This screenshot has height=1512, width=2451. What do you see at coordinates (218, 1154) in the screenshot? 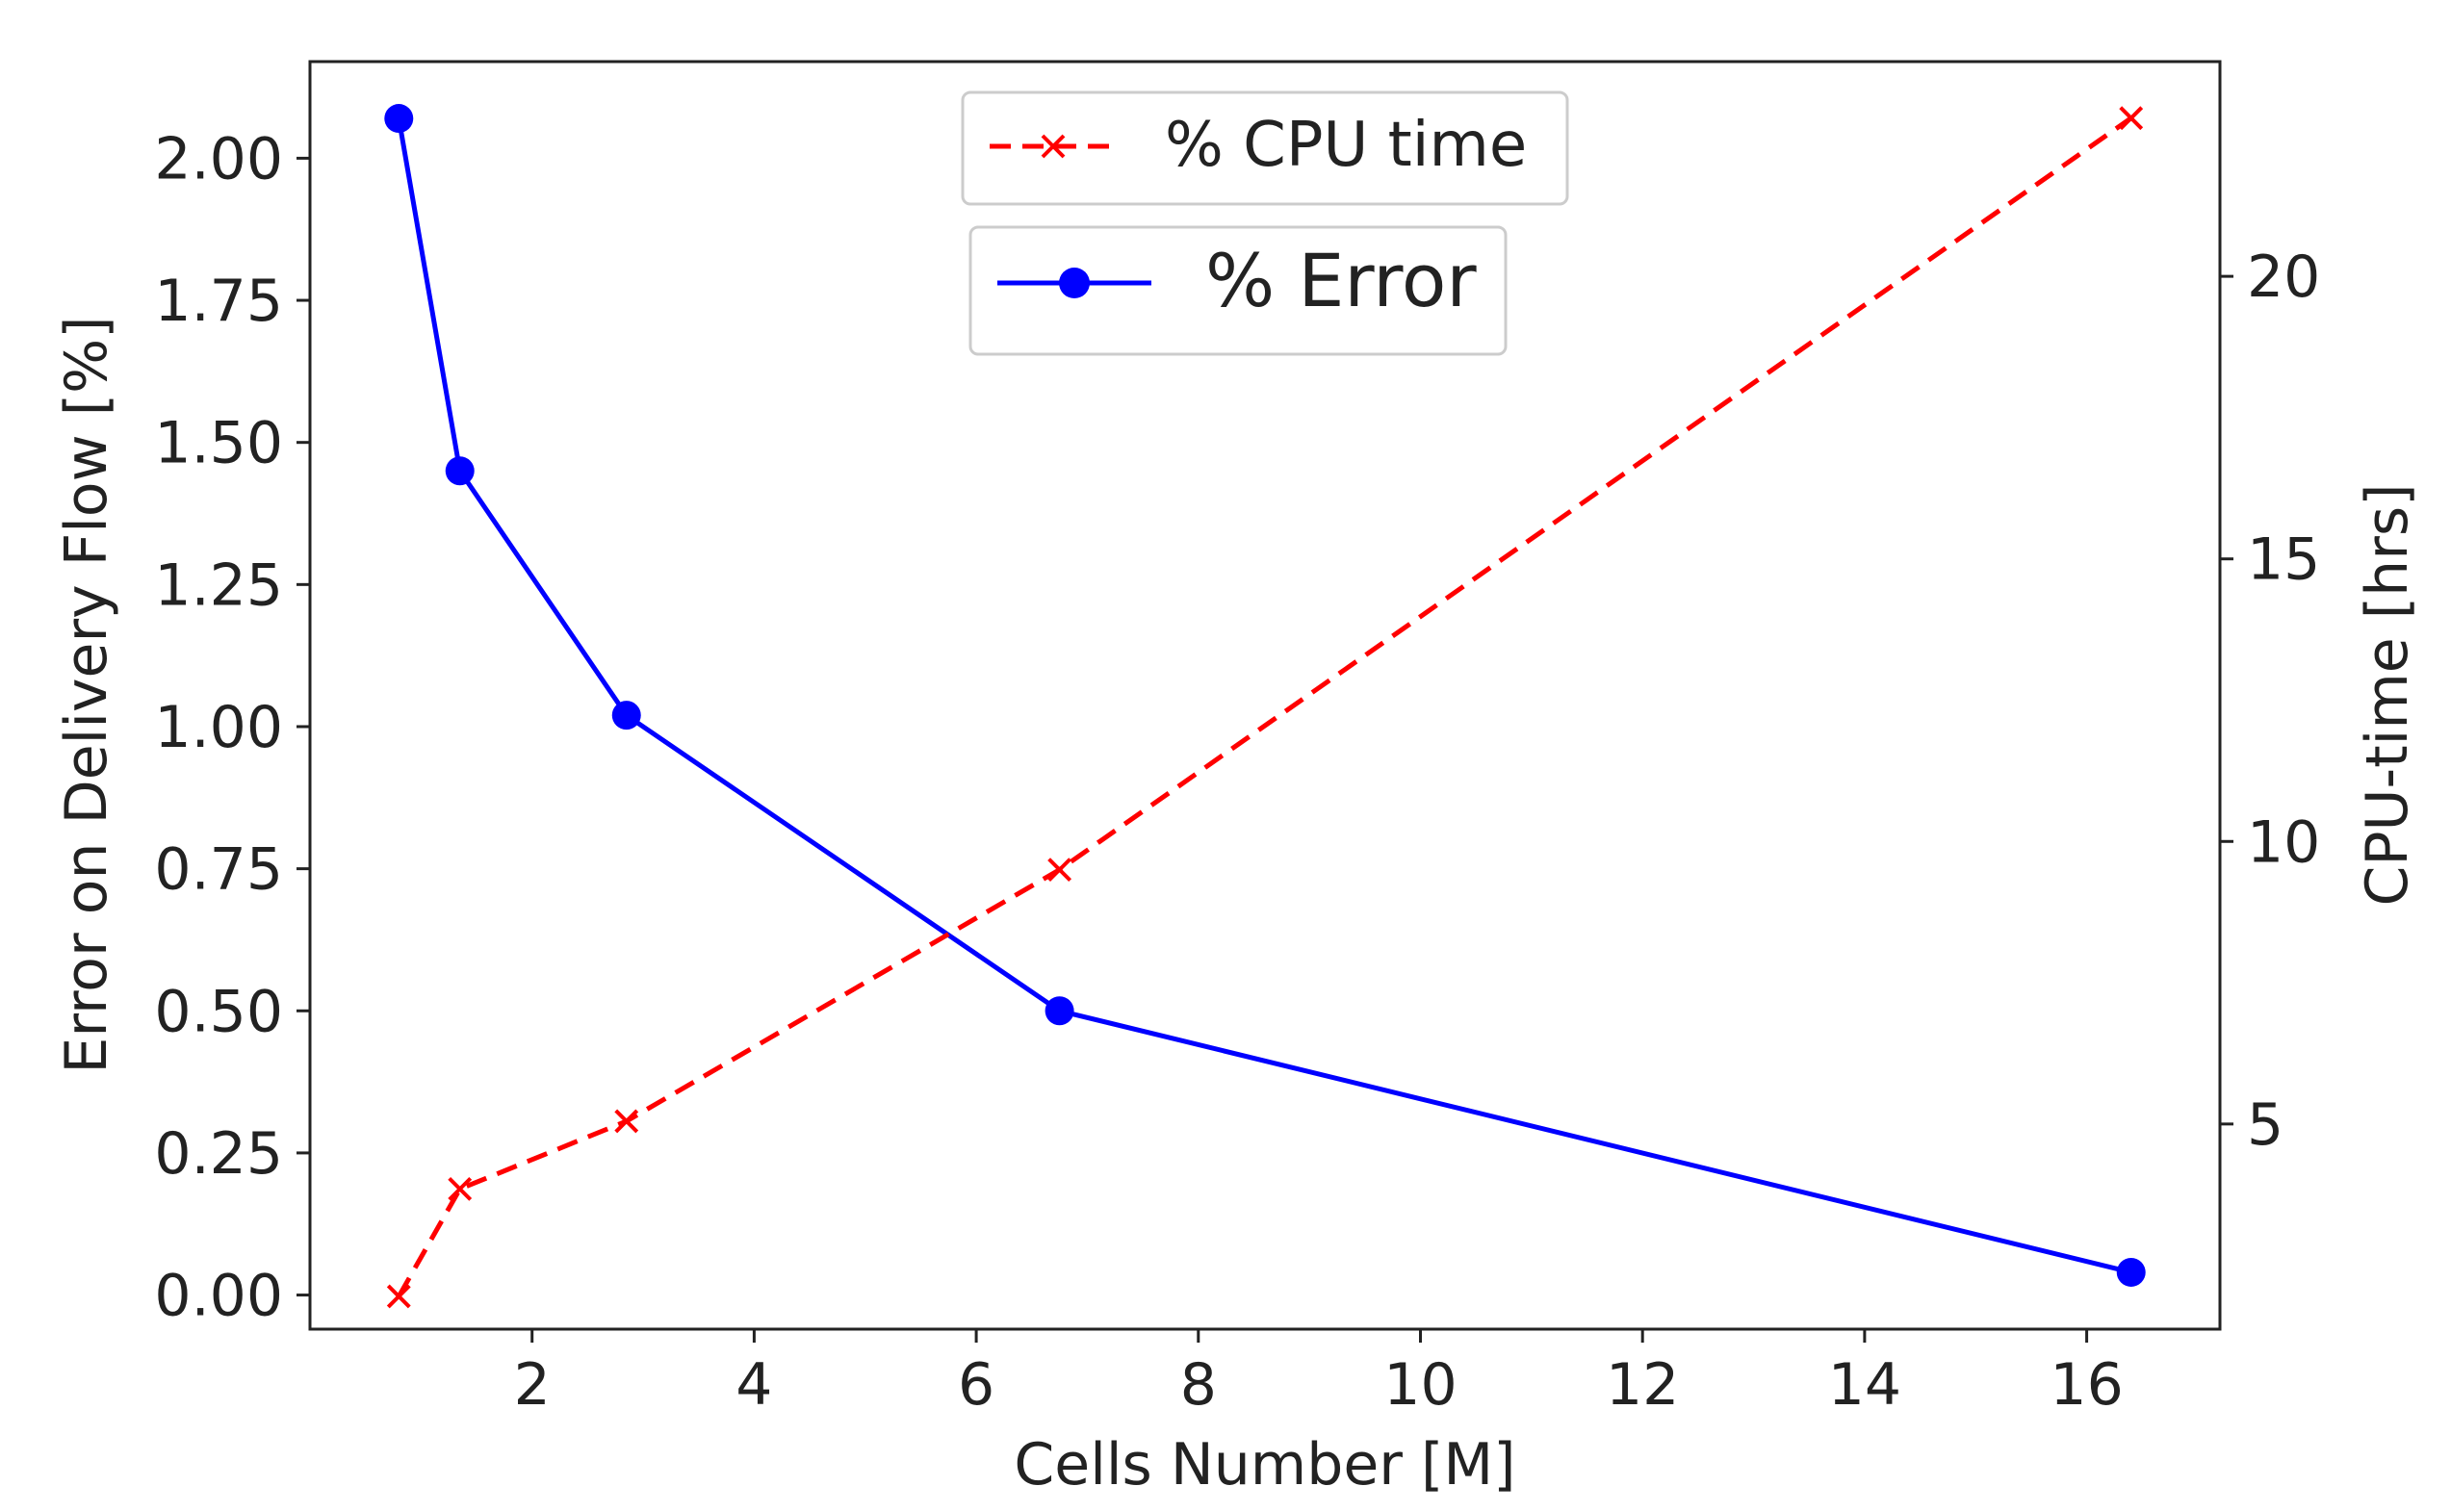
I see `y-left-tick-label: 0.25` at bounding box center [218, 1154].